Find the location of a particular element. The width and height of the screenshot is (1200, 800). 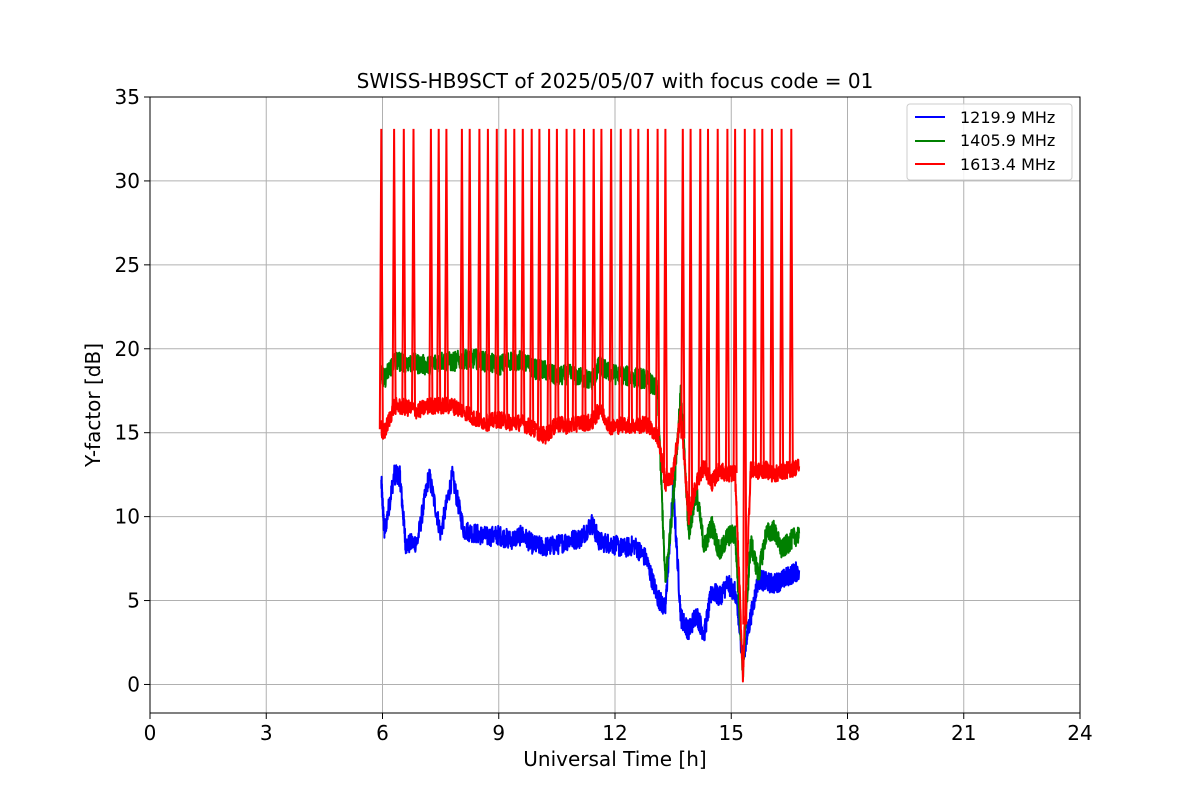

y-tick-label: 15 is located at coordinates (127, 433).